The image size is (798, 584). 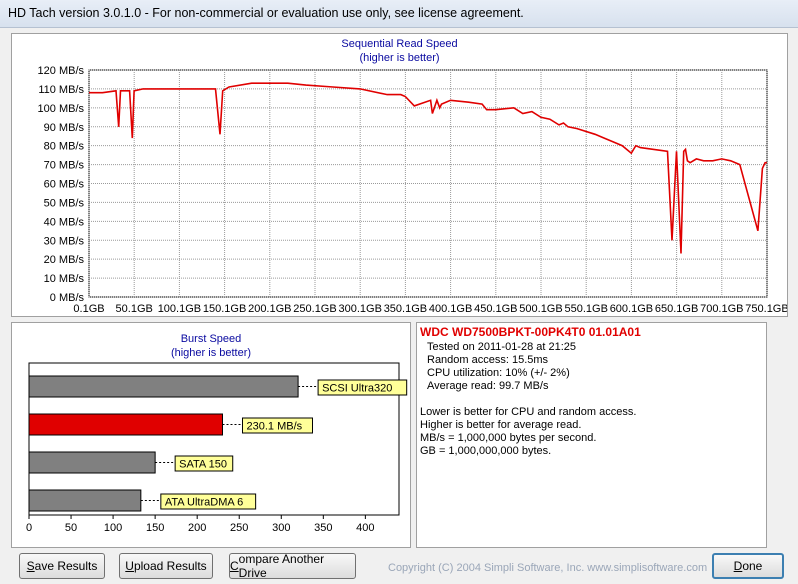 I want to click on cpu-utilization: CPU utilization: 10% (+/- 2%), so click(x=498, y=373).